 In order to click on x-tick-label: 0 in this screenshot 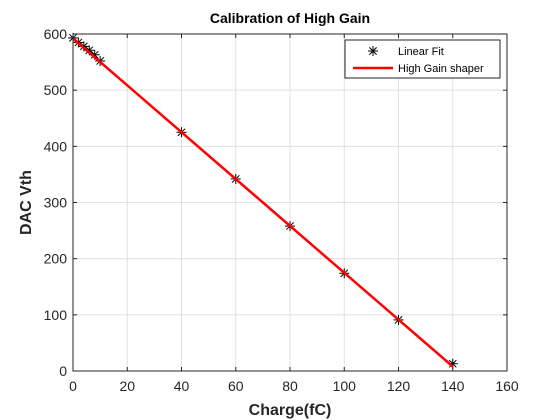, I will do `click(73, 386)`.